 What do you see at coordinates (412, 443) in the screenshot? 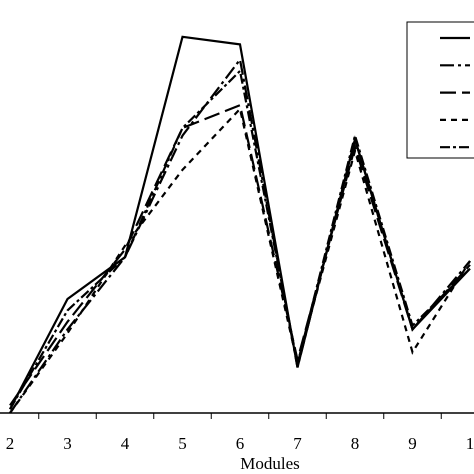
I see `x-tick-label: 9` at bounding box center [412, 443].